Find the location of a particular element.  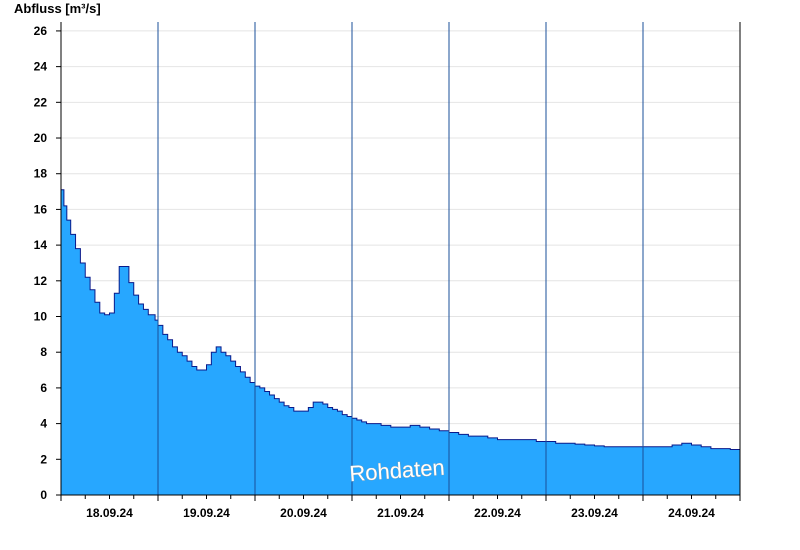

x-tick-label-2: 20.09.24 is located at coordinates (303, 513).